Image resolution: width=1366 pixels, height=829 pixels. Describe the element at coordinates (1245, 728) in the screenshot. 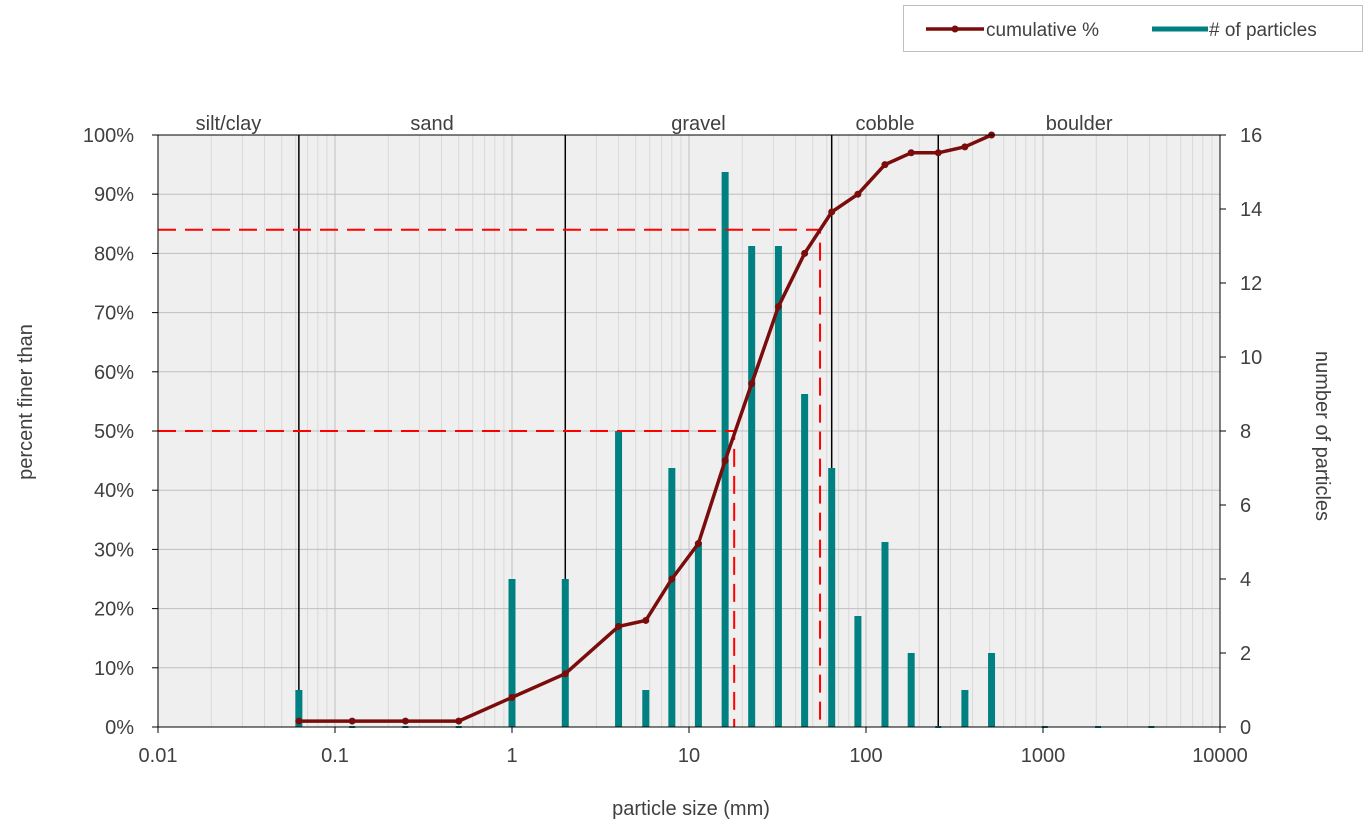

I see `y-right-tick-label: 0` at that location.